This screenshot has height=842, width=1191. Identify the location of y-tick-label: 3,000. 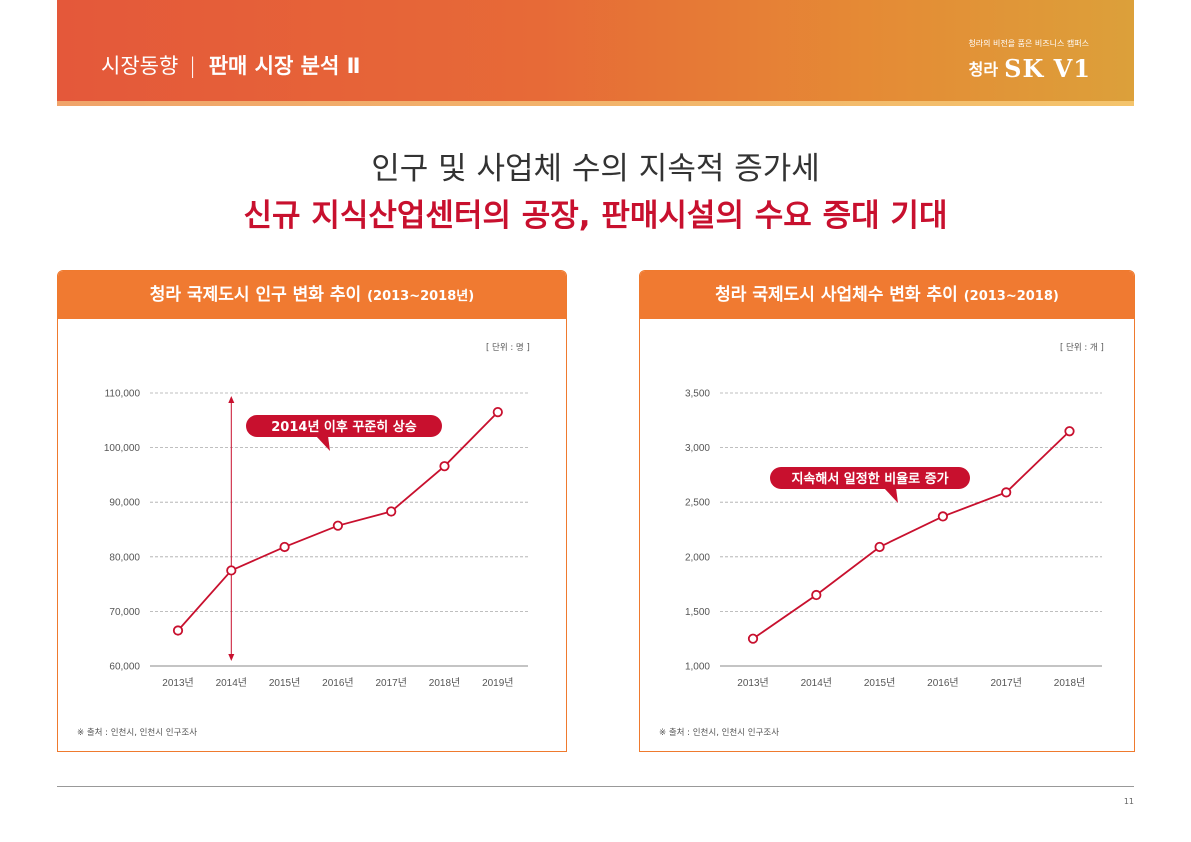
(697, 448).